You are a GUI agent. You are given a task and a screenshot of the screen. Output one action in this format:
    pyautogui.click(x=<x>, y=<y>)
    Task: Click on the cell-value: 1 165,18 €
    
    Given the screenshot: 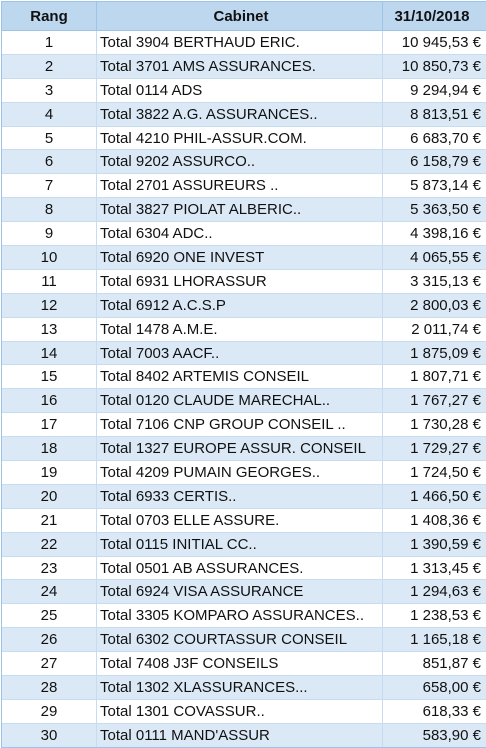 What is the action you would take?
    pyautogui.click(x=445, y=640)
    